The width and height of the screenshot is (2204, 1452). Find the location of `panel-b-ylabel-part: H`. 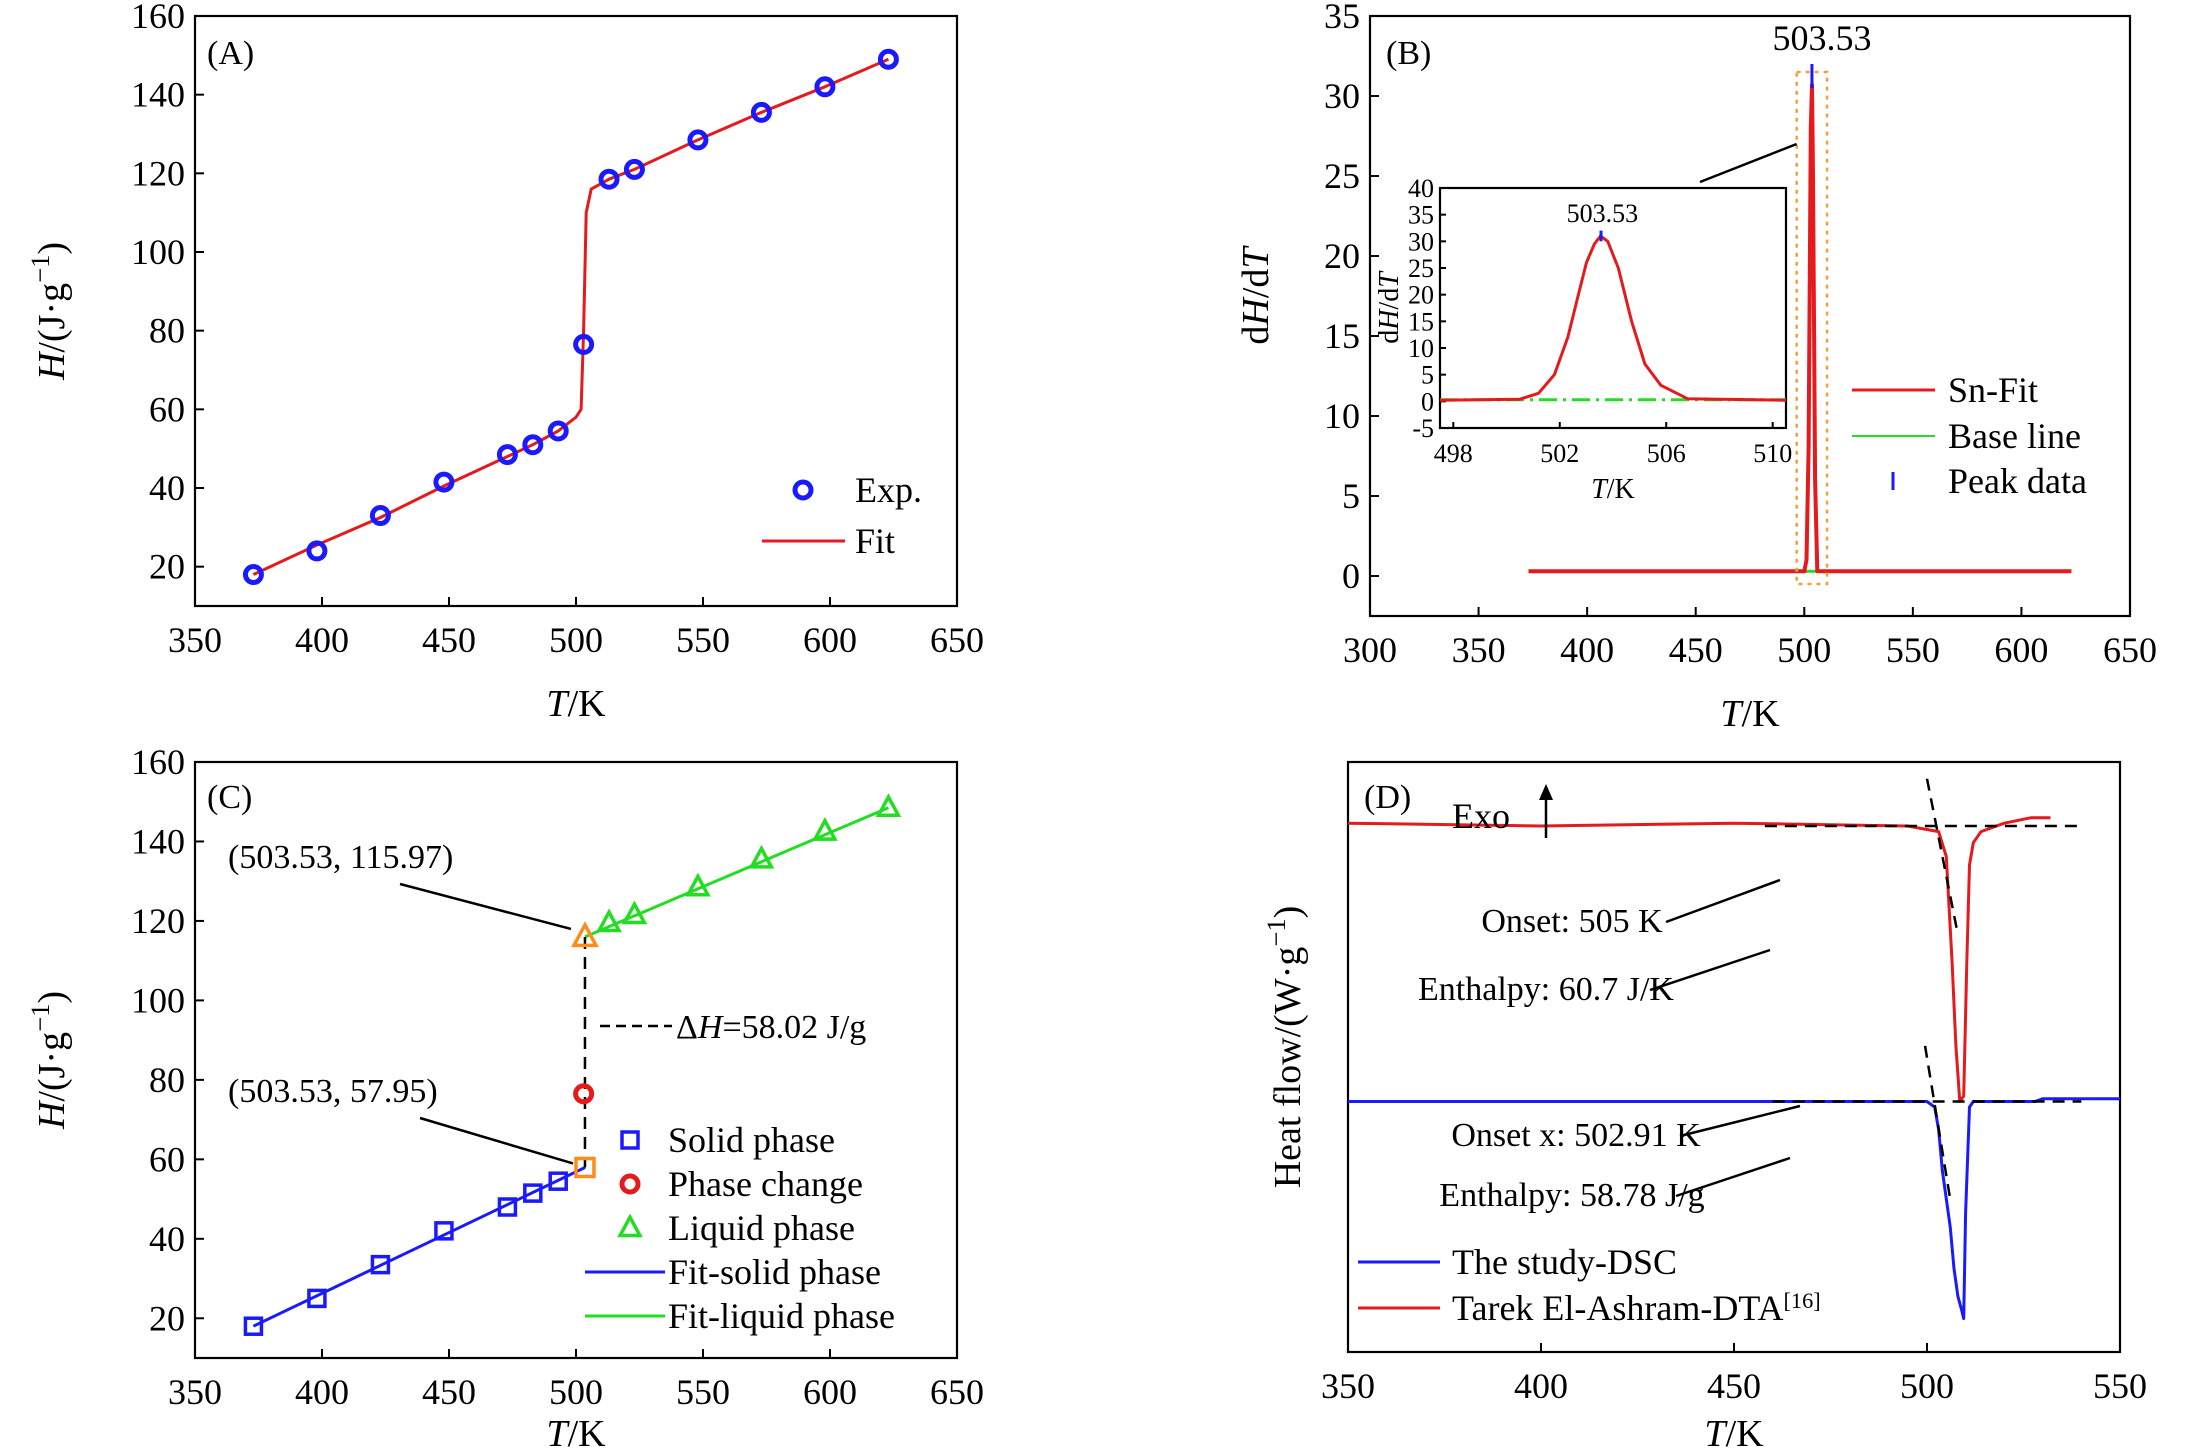

panel-b-ylabel-part: H is located at coordinates (1256, 311).